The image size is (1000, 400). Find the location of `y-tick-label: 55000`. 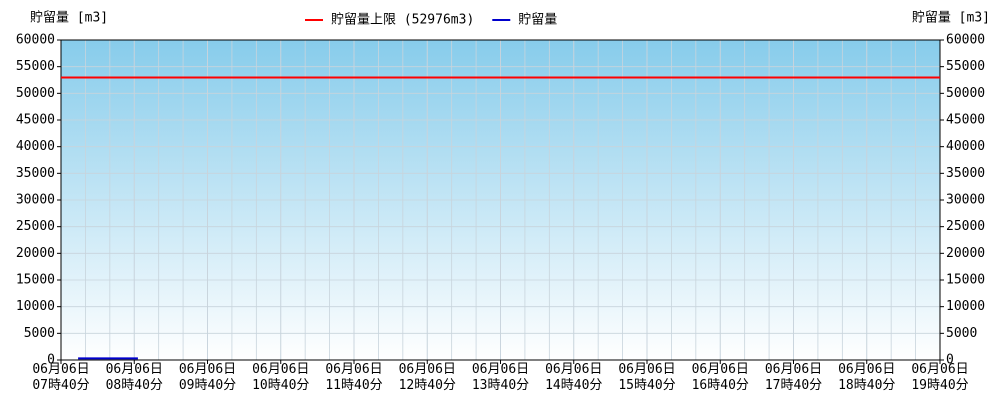

y-tick-label: 55000 is located at coordinates (35, 66).